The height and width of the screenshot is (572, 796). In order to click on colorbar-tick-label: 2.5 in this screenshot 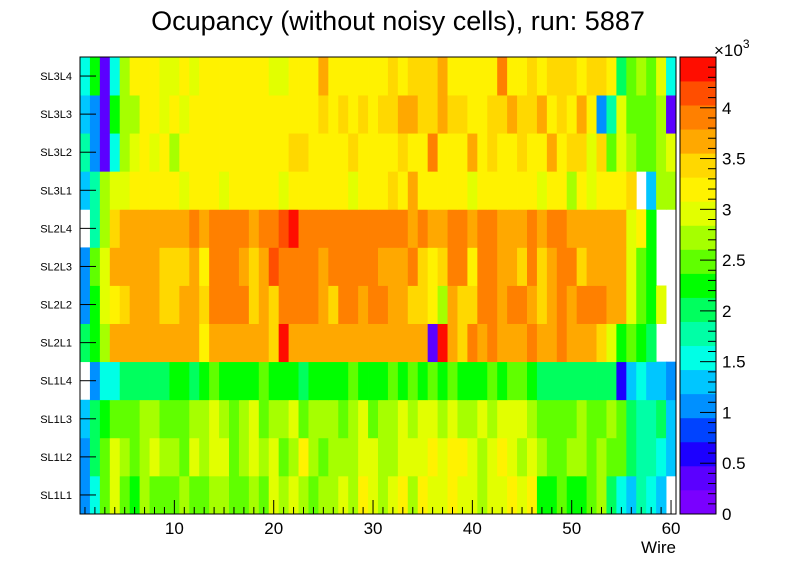, I will do `click(734, 260)`.